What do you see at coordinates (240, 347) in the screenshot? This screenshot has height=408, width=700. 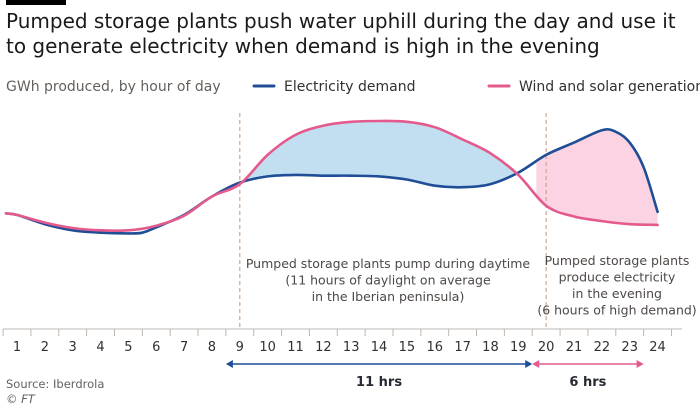 I see `x-tick-label: 9` at bounding box center [240, 347].